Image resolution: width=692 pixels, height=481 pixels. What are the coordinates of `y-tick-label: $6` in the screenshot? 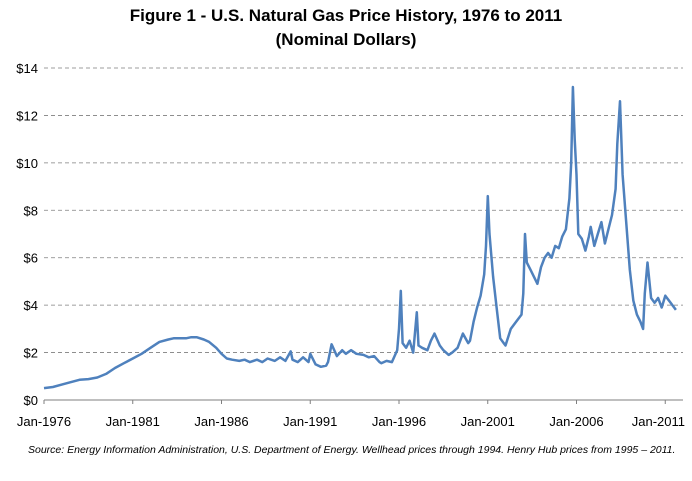 It's located at (31, 258).